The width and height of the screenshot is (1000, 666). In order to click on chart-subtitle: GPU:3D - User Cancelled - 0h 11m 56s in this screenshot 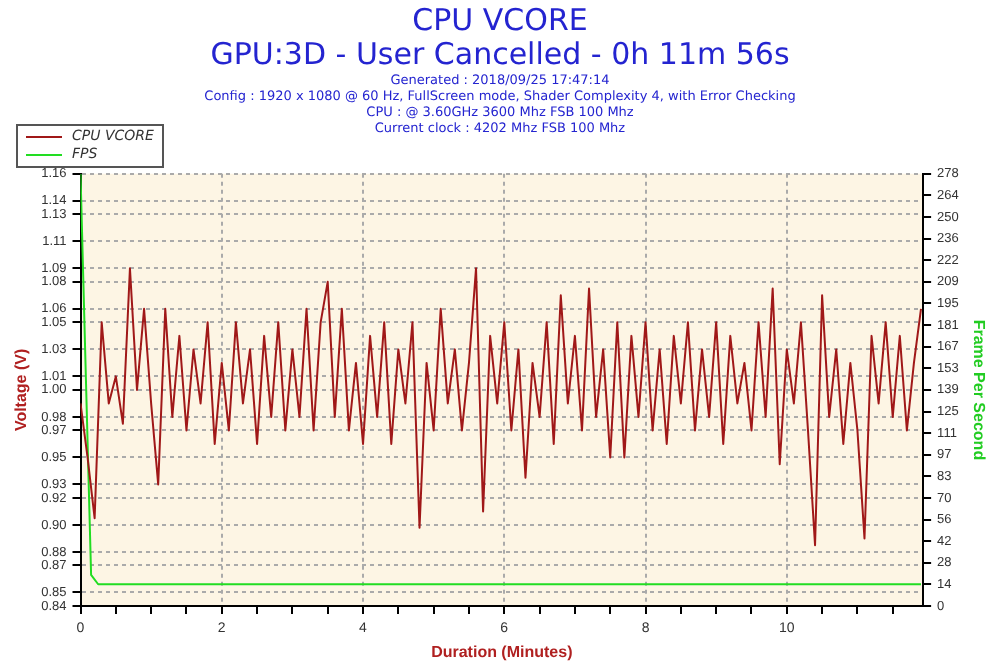, I will do `click(500, 54)`.